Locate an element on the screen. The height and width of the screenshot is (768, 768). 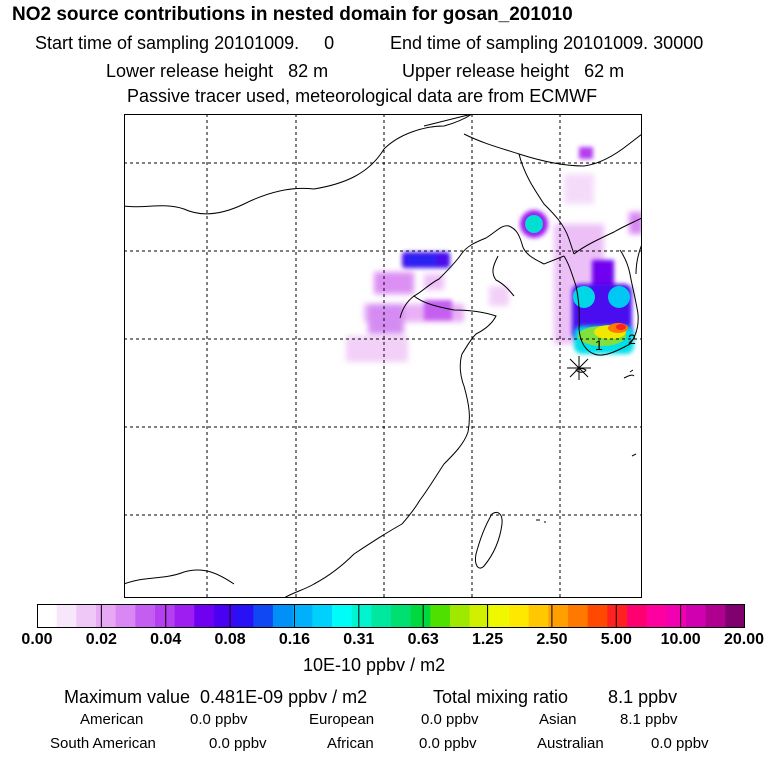
border-north is located at coordinates (448, 120).